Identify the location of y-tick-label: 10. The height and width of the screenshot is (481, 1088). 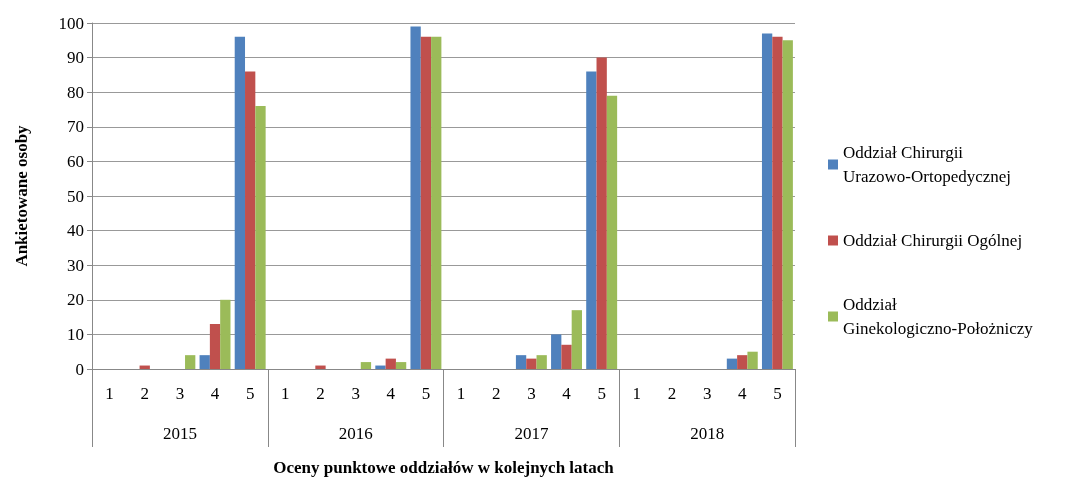
(75, 334).